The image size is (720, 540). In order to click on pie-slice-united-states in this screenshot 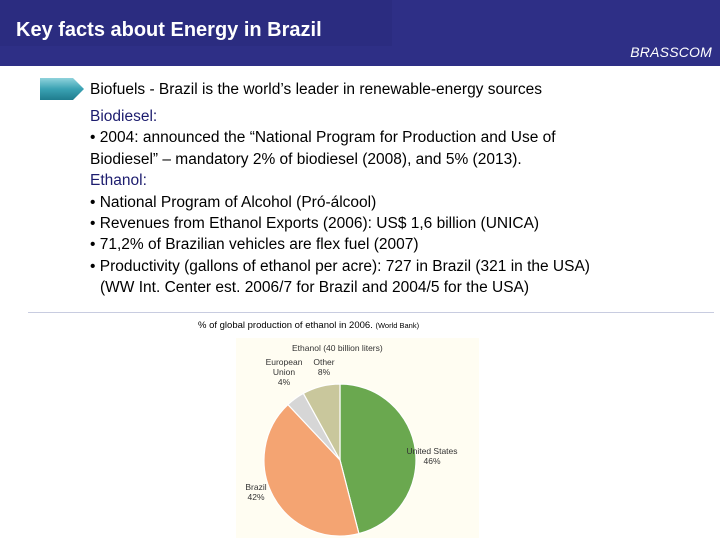, I will do `click(378, 459)`.